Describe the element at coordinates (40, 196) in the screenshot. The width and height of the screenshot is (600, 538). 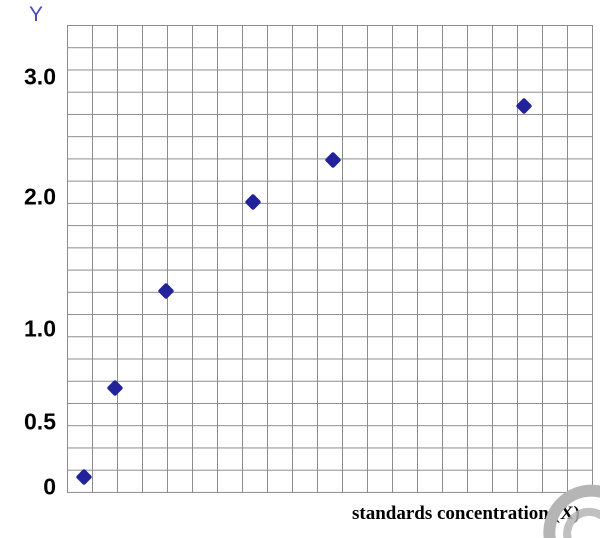
I see `y-tick-label: 2.0` at that location.